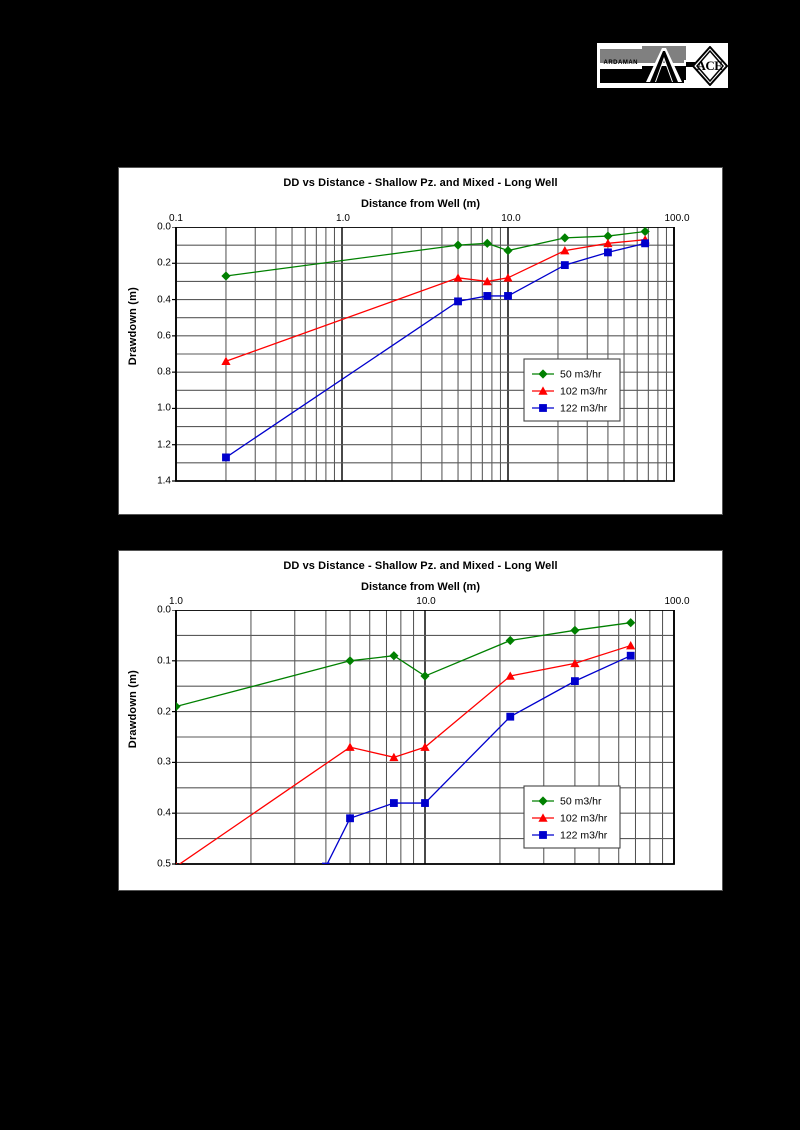 The height and width of the screenshot is (1130, 800). I want to click on chart-2-xtick-1: 10.0, so click(426, 601).